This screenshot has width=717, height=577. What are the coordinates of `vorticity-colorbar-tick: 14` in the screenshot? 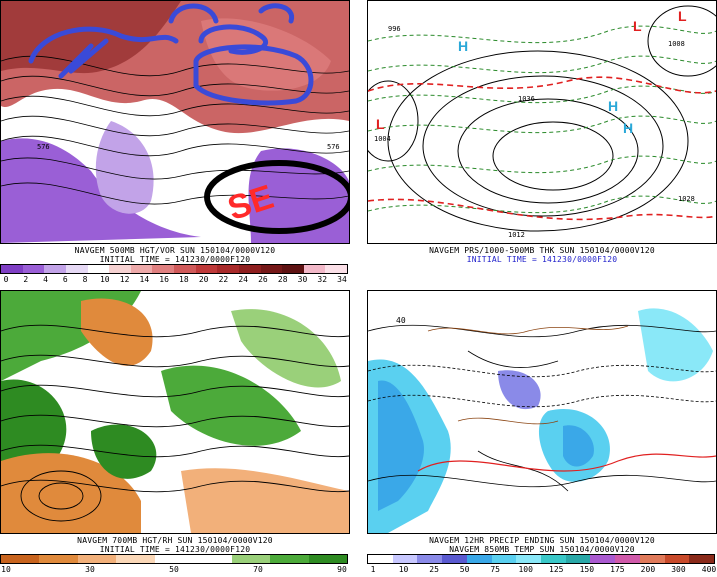 It's located at (144, 279).